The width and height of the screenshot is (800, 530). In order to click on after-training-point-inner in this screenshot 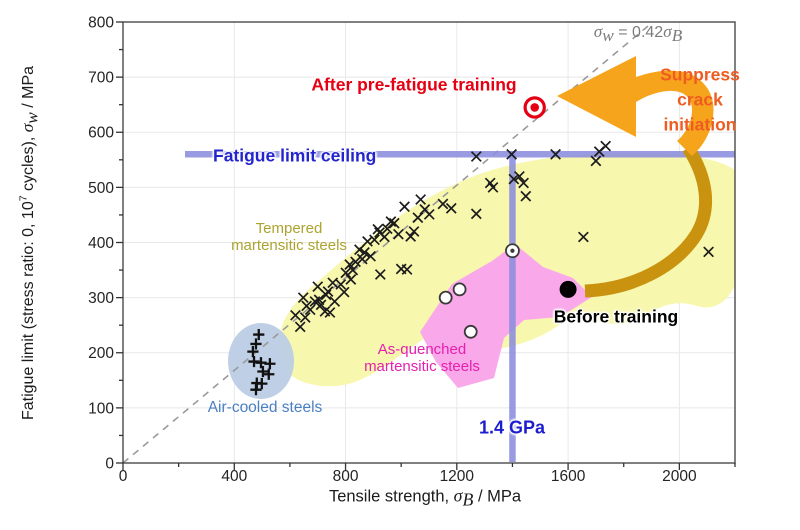, I will do `click(535, 107)`.